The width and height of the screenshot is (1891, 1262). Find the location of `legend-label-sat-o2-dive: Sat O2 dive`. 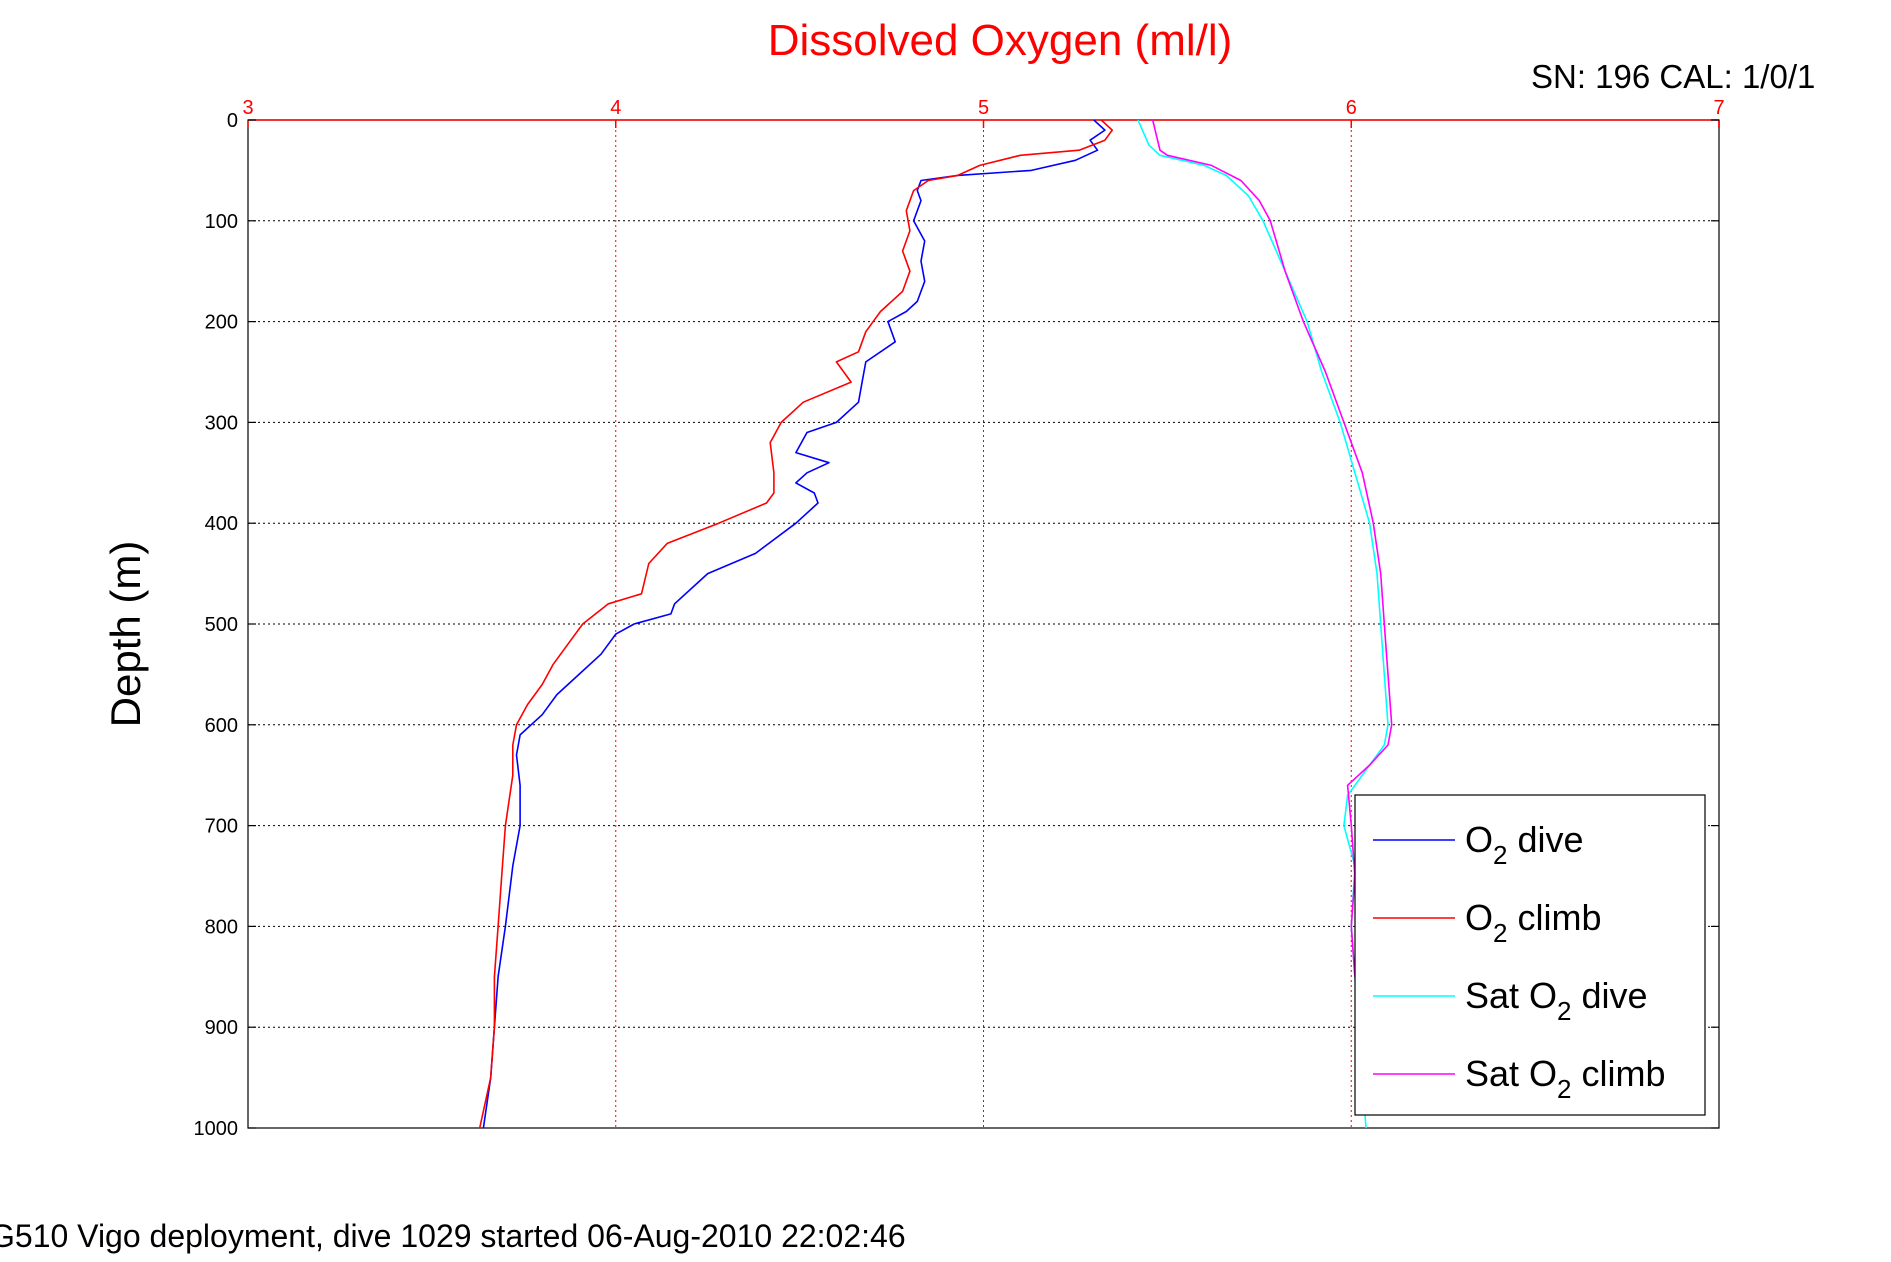

legend-label-sat-o2-dive: Sat O2 dive is located at coordinates (1556, 1000).